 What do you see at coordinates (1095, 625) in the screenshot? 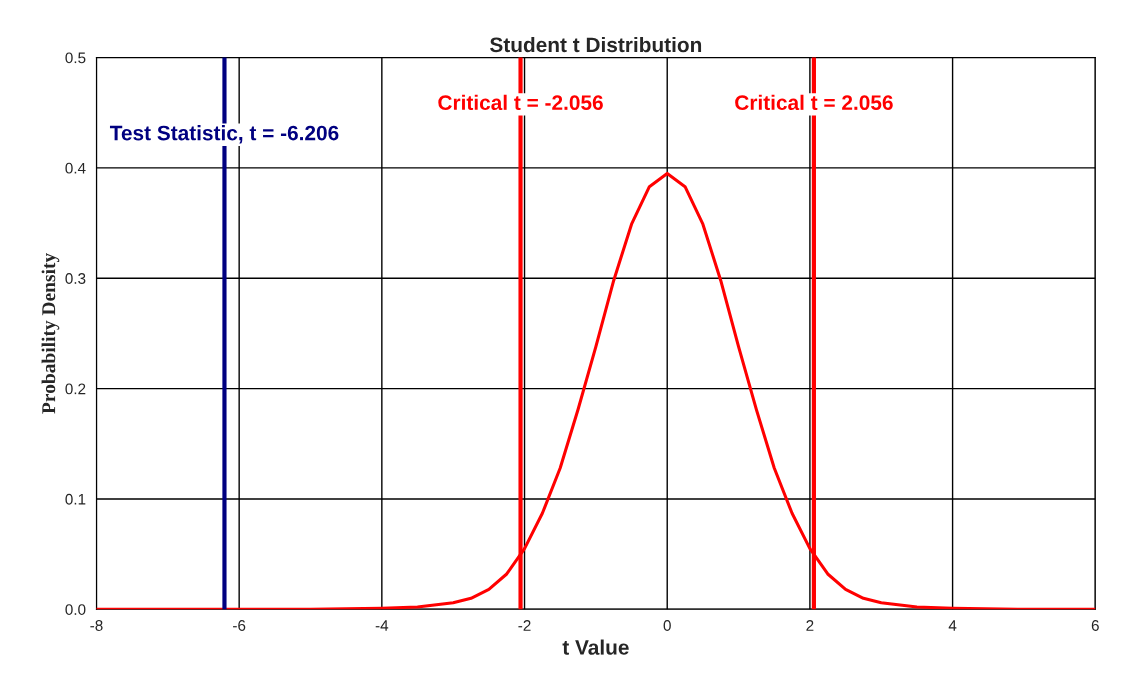
I see `x-tick-label: 6` at bounding box center [1095, 625].